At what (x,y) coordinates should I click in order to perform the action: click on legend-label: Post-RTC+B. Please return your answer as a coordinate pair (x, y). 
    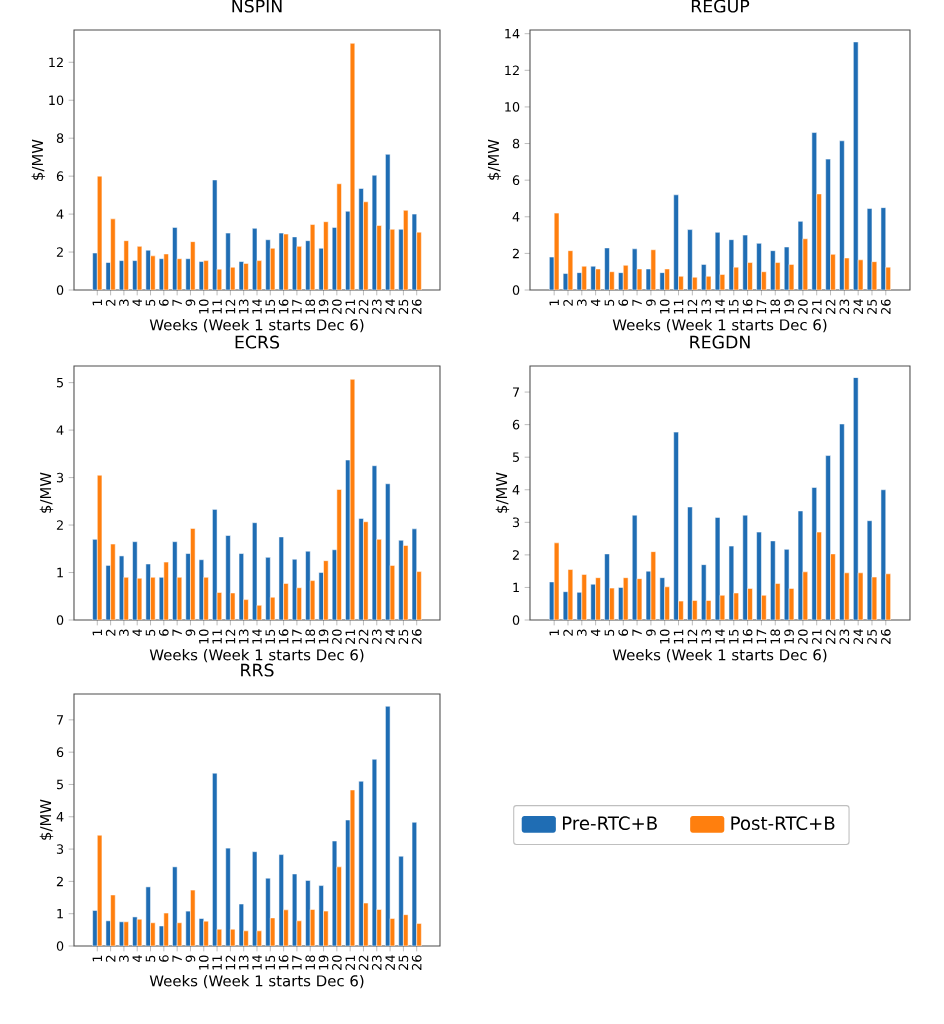
    Looking at the image, I should click on (783, 823).